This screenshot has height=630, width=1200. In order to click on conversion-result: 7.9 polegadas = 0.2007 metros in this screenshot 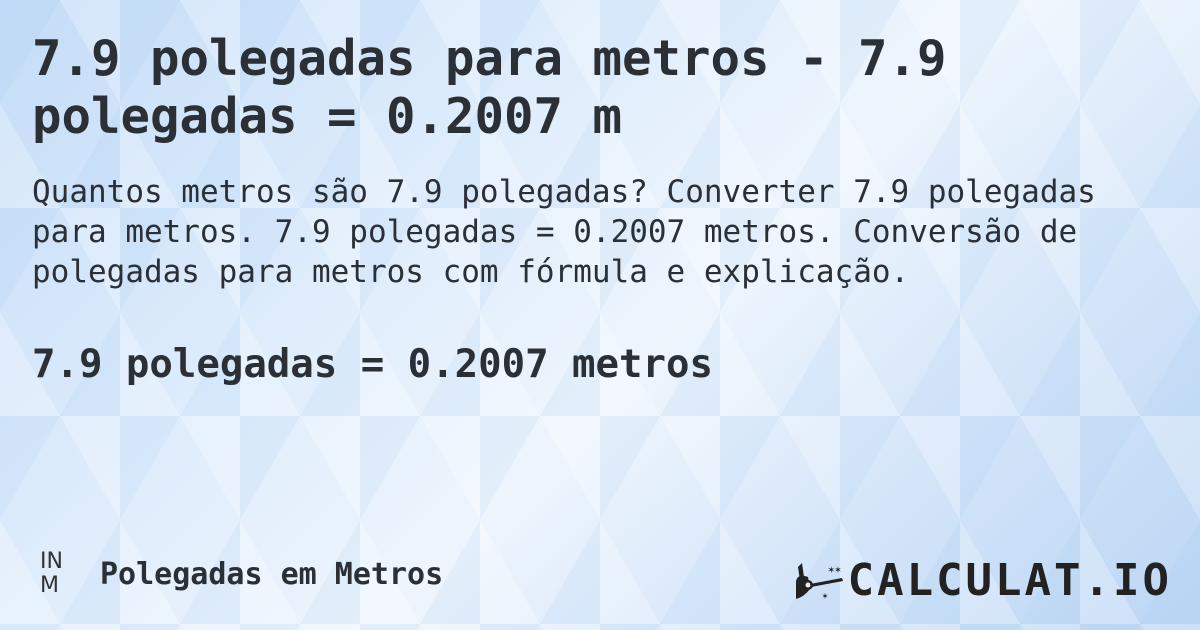, I will do `click(372, 364)`.